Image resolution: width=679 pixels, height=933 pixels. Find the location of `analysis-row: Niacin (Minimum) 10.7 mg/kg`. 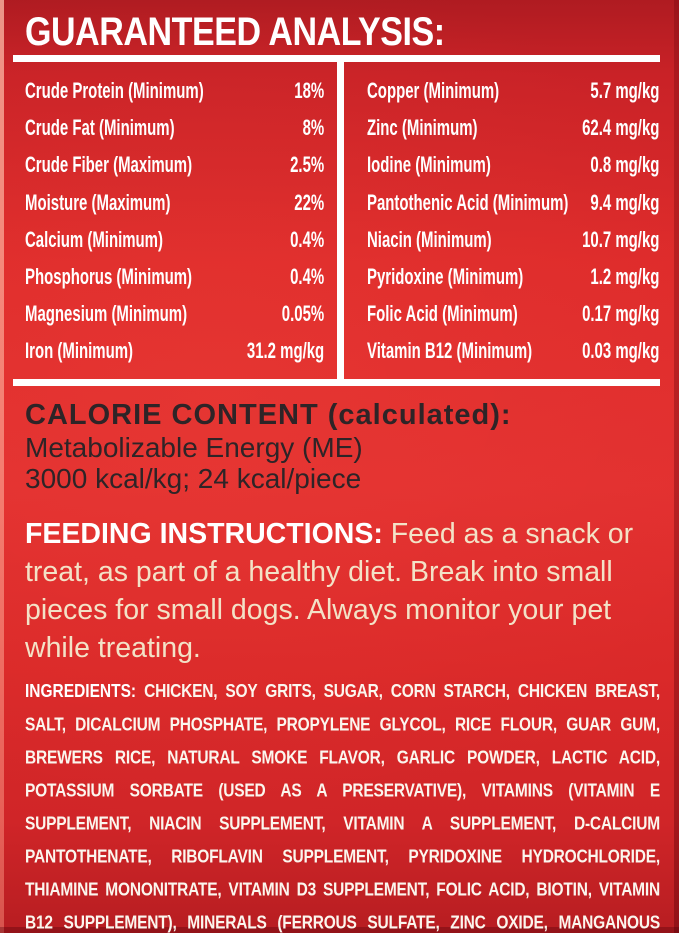

analysis-row: Niacin (Minimum) 10.7 mg/kg is located at coordinates (513, 239).